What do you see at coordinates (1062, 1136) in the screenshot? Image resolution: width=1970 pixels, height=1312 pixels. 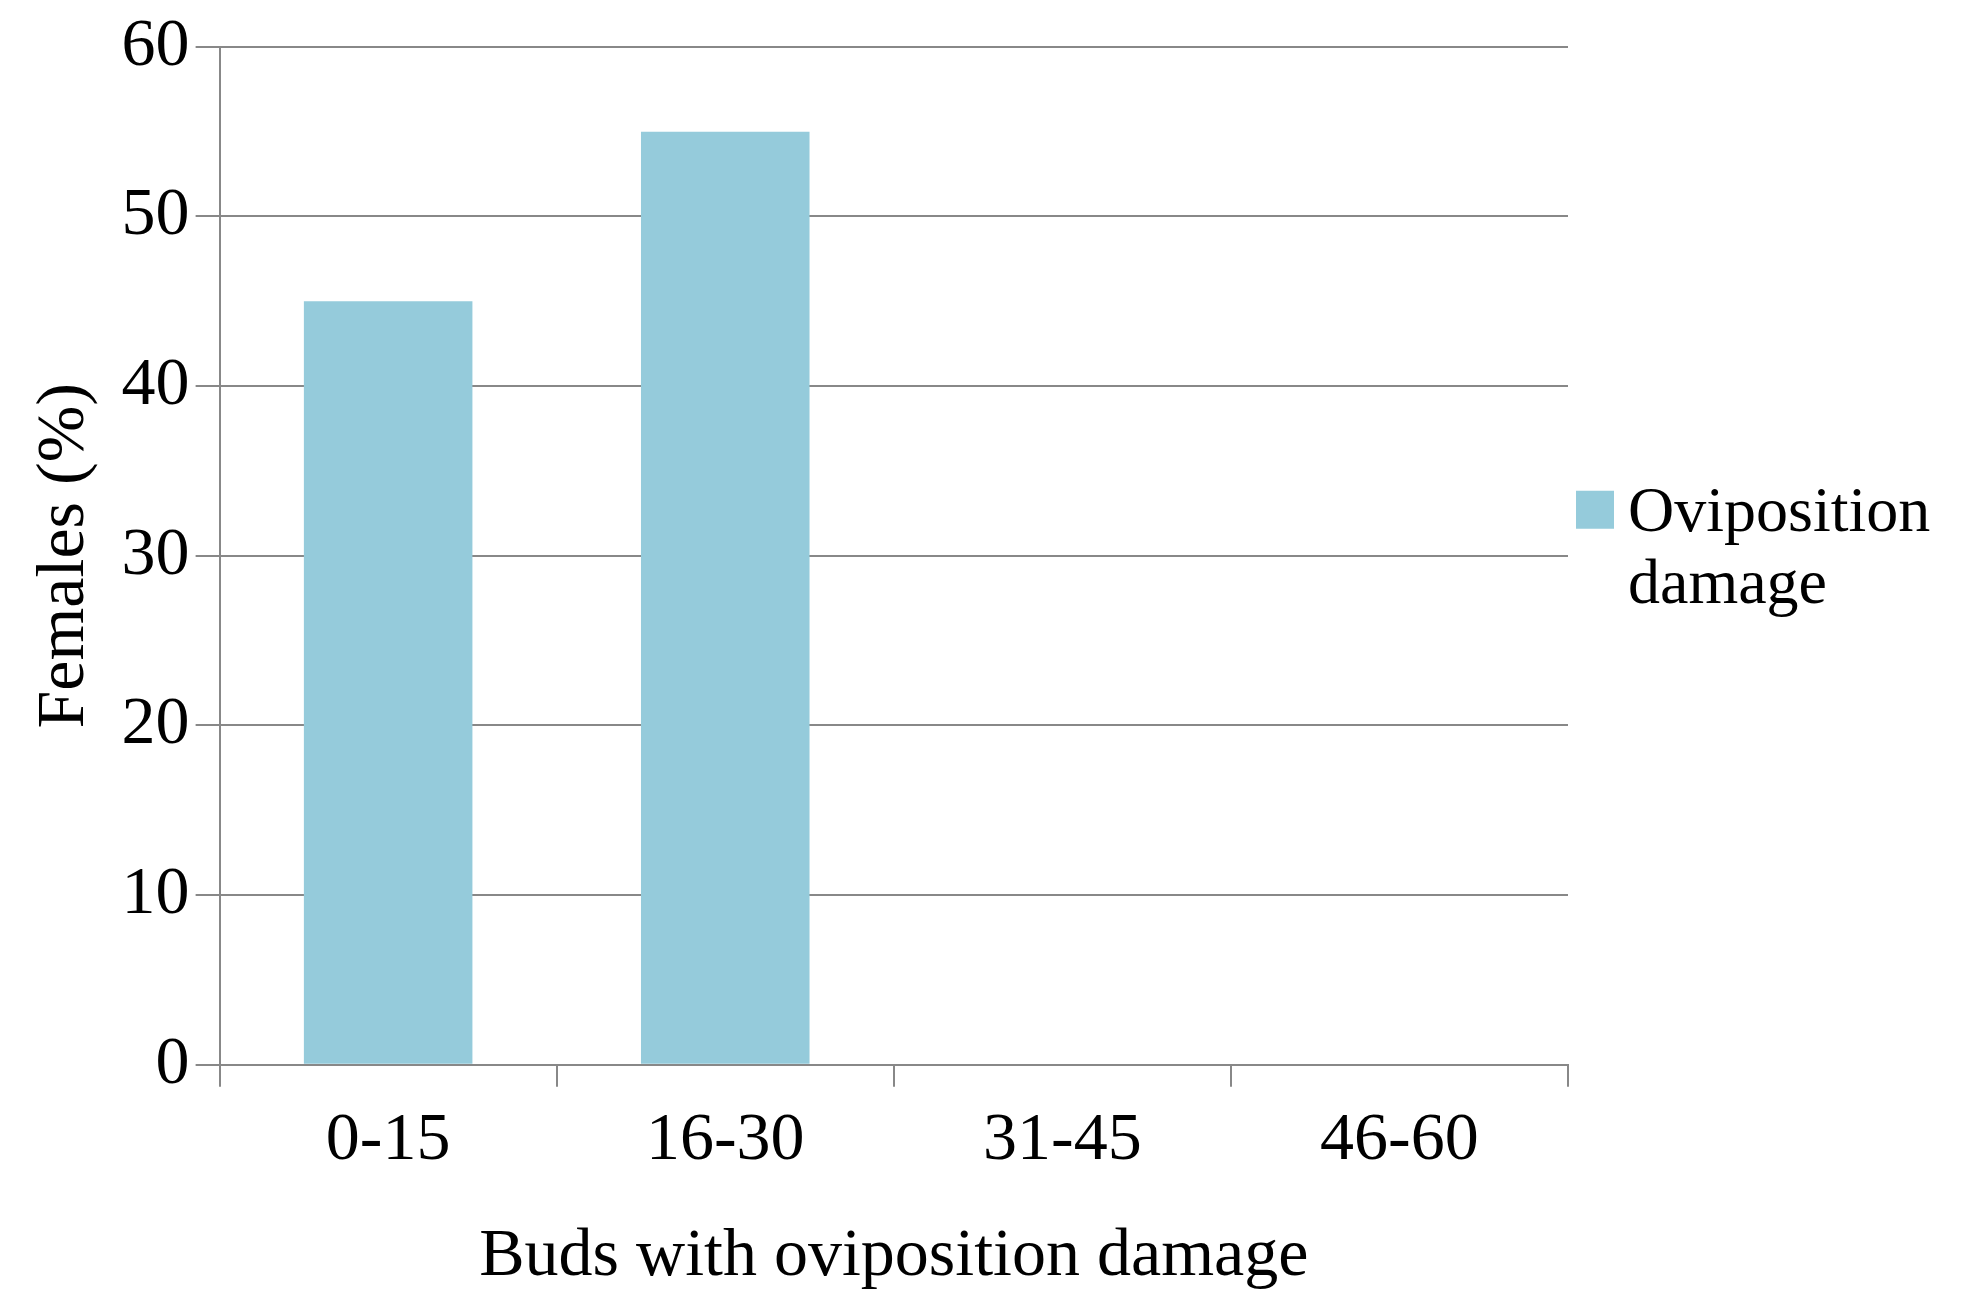 I see `x-tick-label: 31-45` at bounding box center [1062, 1136].